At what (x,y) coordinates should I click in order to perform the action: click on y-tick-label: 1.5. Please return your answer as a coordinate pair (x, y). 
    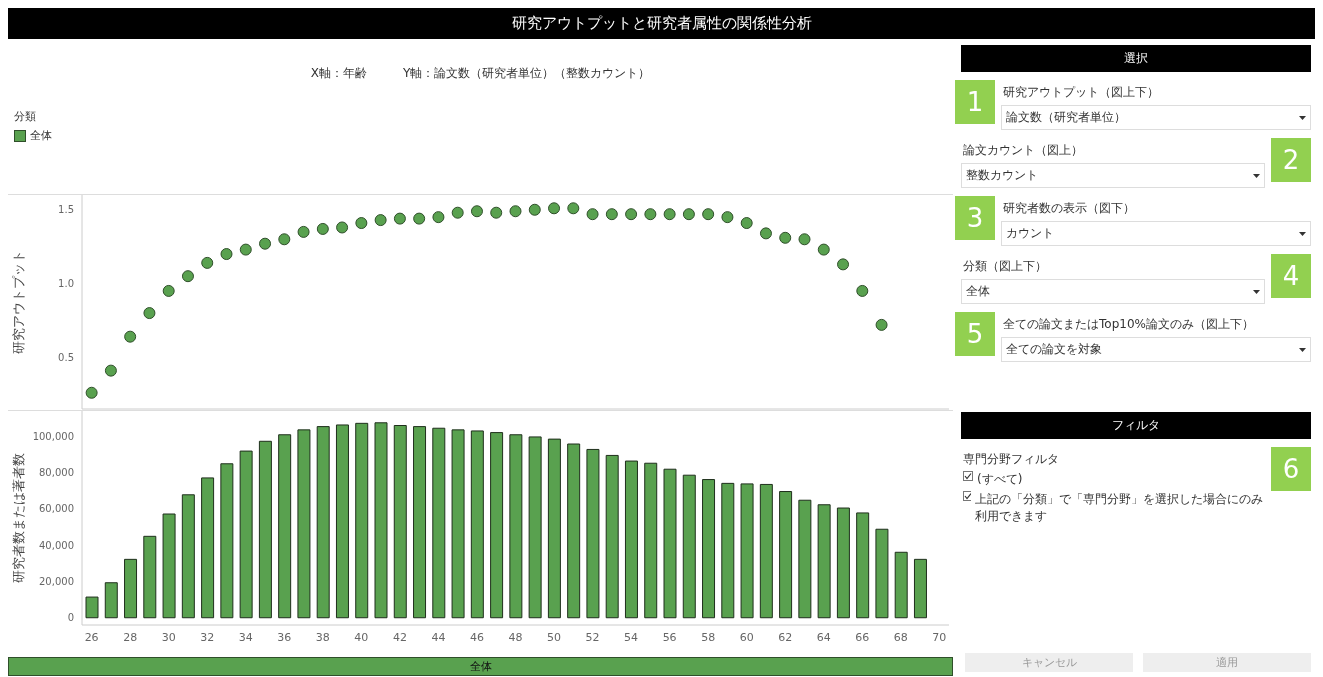
    Looking at the image, I should click on (66, 210).